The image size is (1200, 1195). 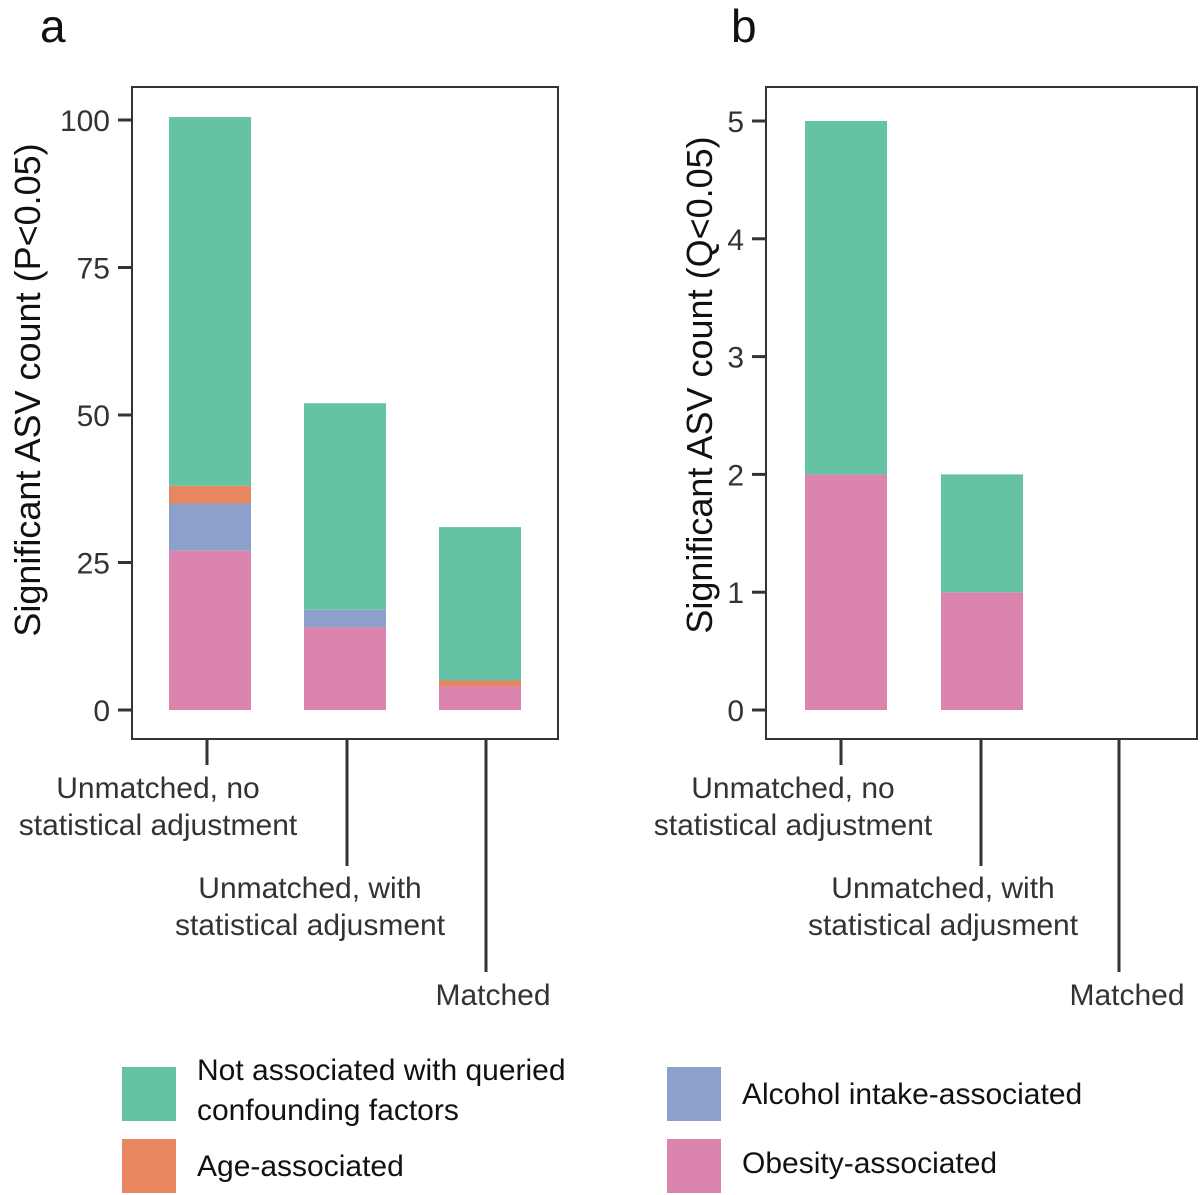 I want to click on panel-b-bar-2-not-associated-with-queried-confounding-factors, so click(x=982, y=533).